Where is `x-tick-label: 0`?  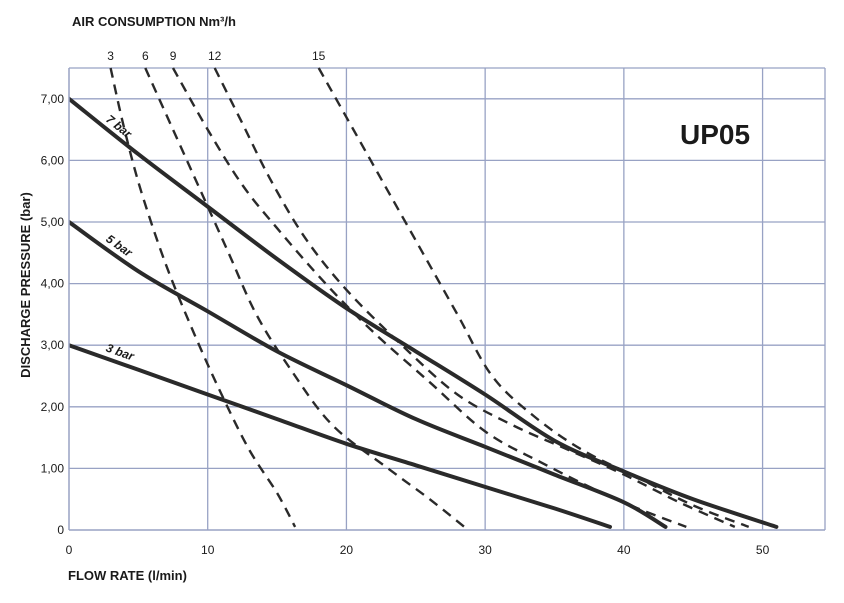 x-tick-label: 0 is located at coordinates (69, 550).